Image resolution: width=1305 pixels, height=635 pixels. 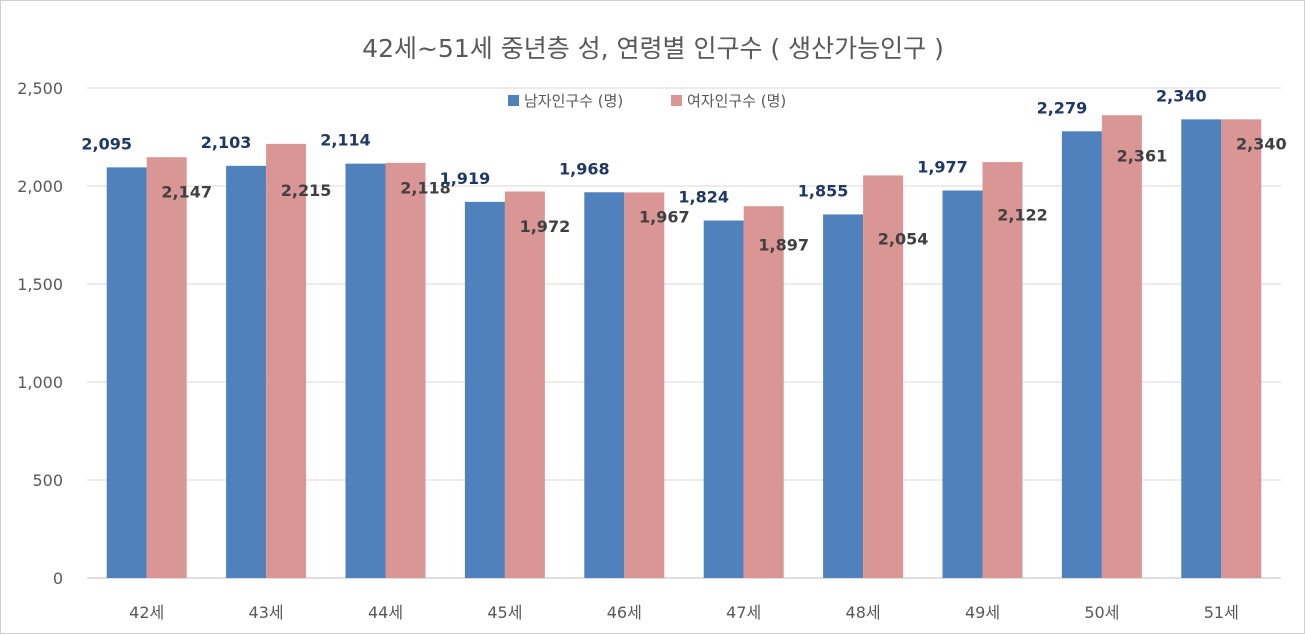 I want to click on y-tick-label: 0, so click(x=58, y=578).